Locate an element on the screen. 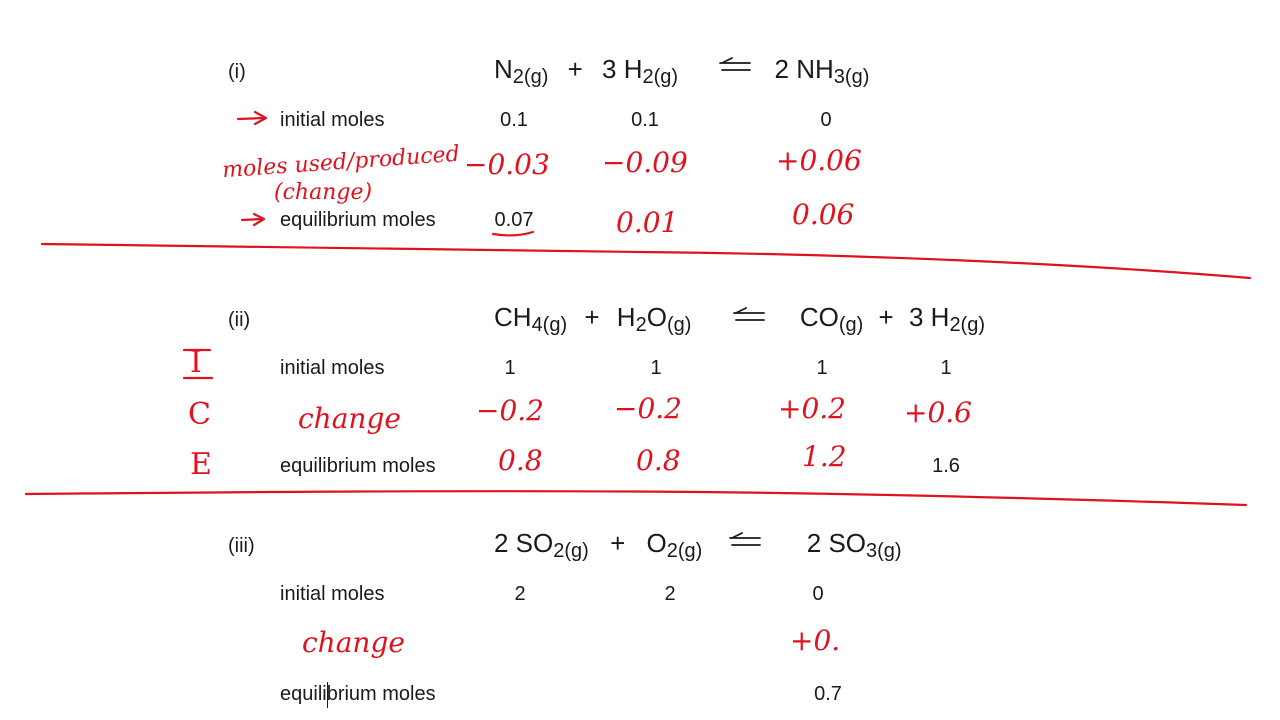 This screenshot has width=1280, height=720. arrow-pointer-initial is located at coordinates (252, 118).